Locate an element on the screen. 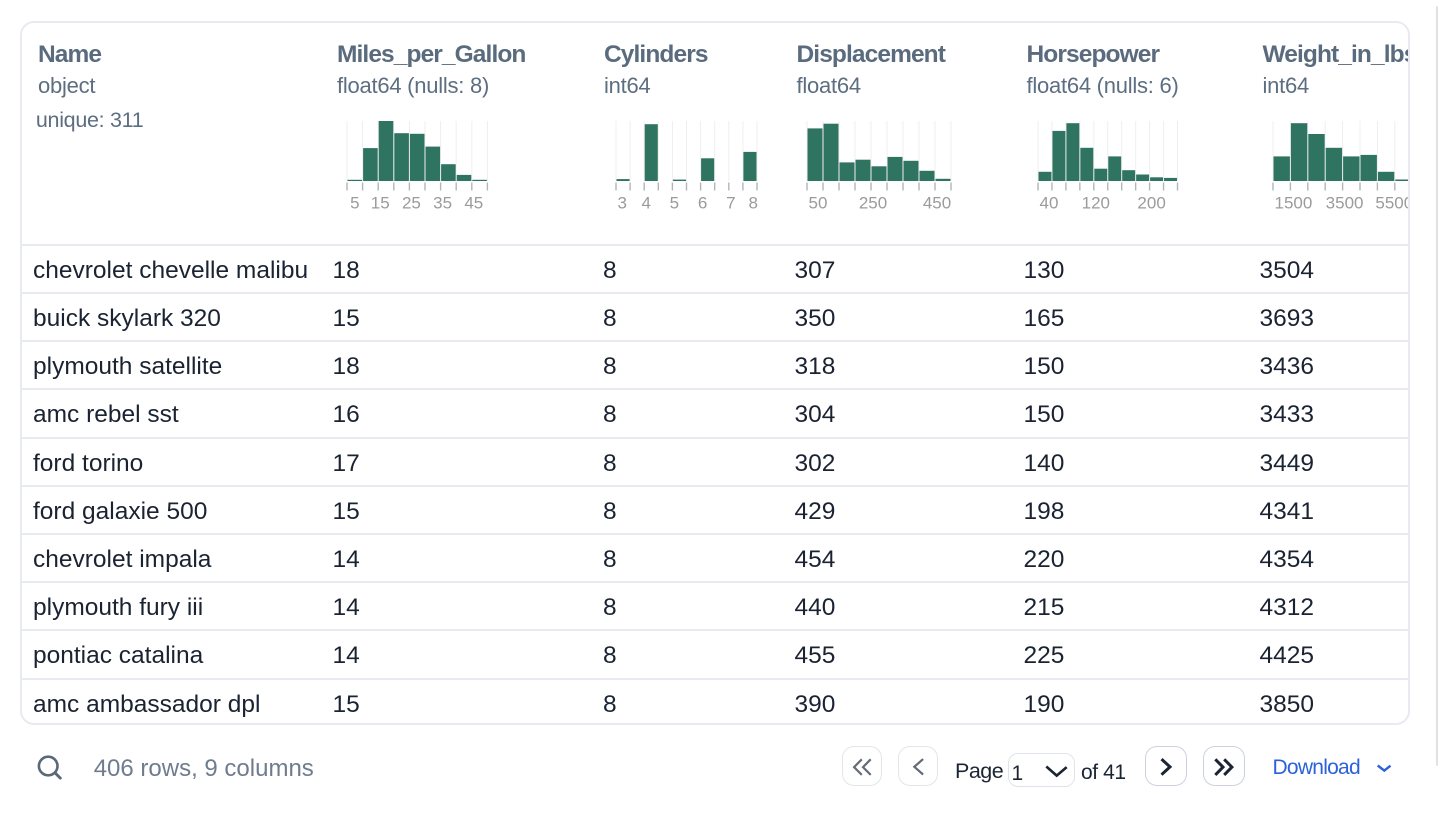 Image resolution: width=1444 pixels, height=816 pixels. svg-text: 3500 is located at coordinates (1345, 202).